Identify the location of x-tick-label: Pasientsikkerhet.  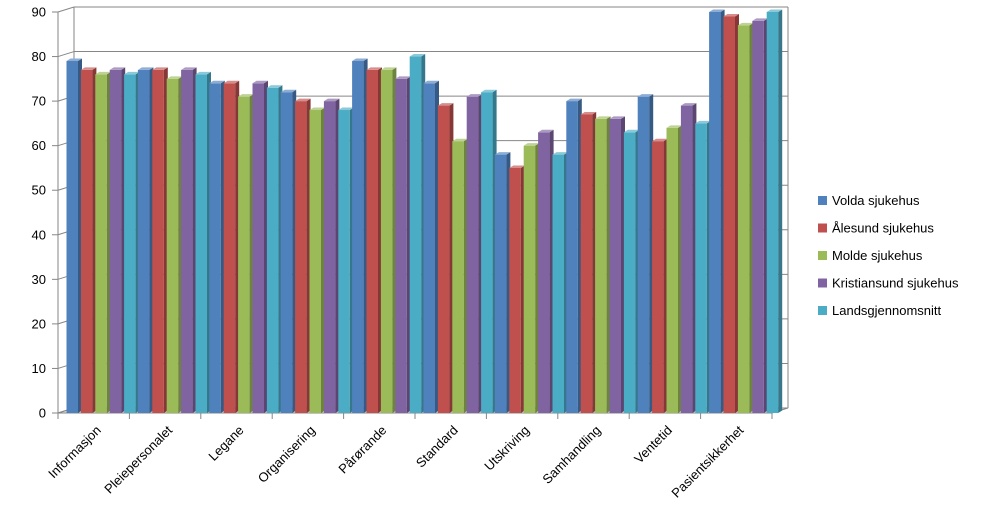
(707, 461).